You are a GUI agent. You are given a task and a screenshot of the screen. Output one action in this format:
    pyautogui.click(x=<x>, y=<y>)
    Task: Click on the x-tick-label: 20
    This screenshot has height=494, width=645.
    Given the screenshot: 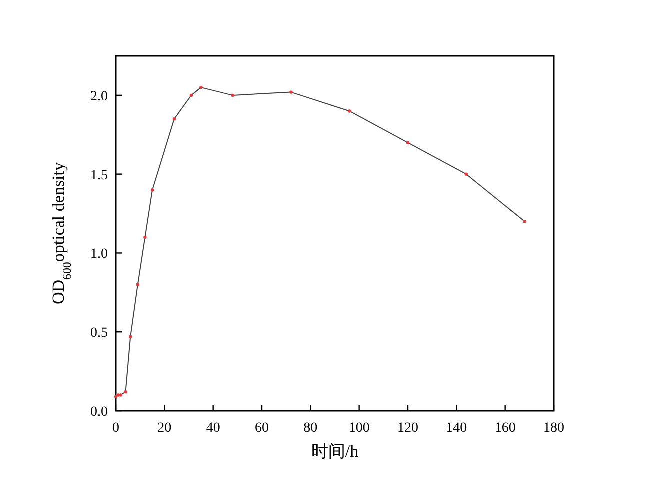 What is the action you would take?
    pyautogui.click(x=165, y=428)
    